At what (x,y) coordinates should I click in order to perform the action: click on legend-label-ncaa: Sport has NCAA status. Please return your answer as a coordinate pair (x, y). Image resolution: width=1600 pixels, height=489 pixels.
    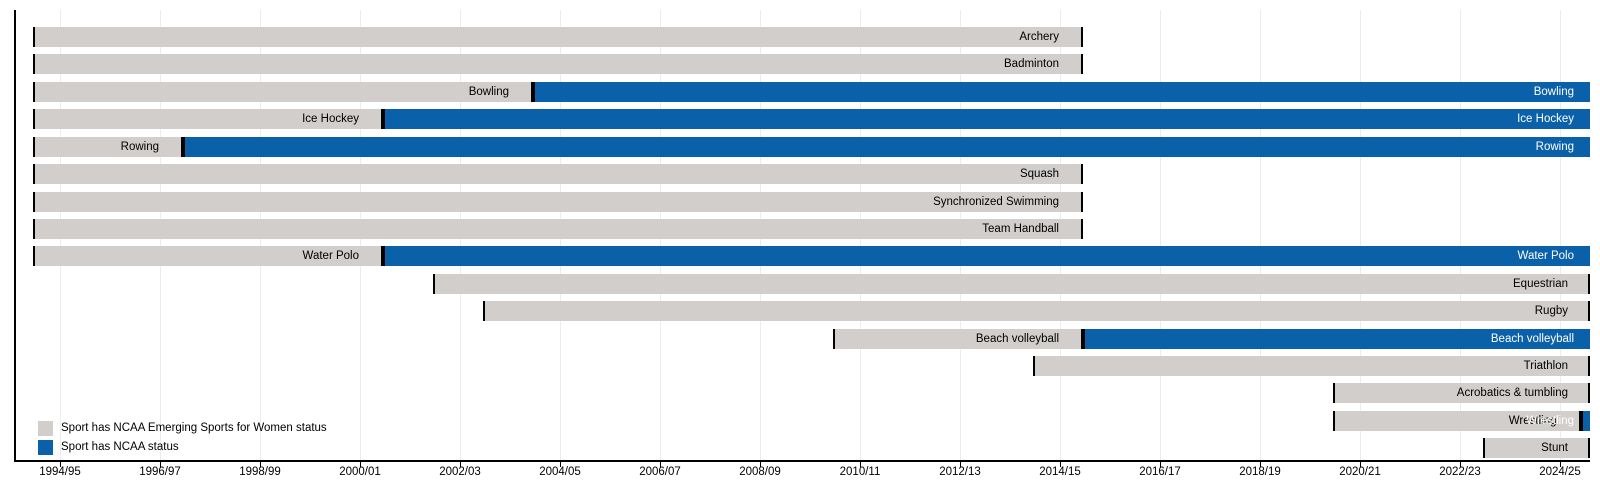
    Looking at the image, I should click on (120, 447).